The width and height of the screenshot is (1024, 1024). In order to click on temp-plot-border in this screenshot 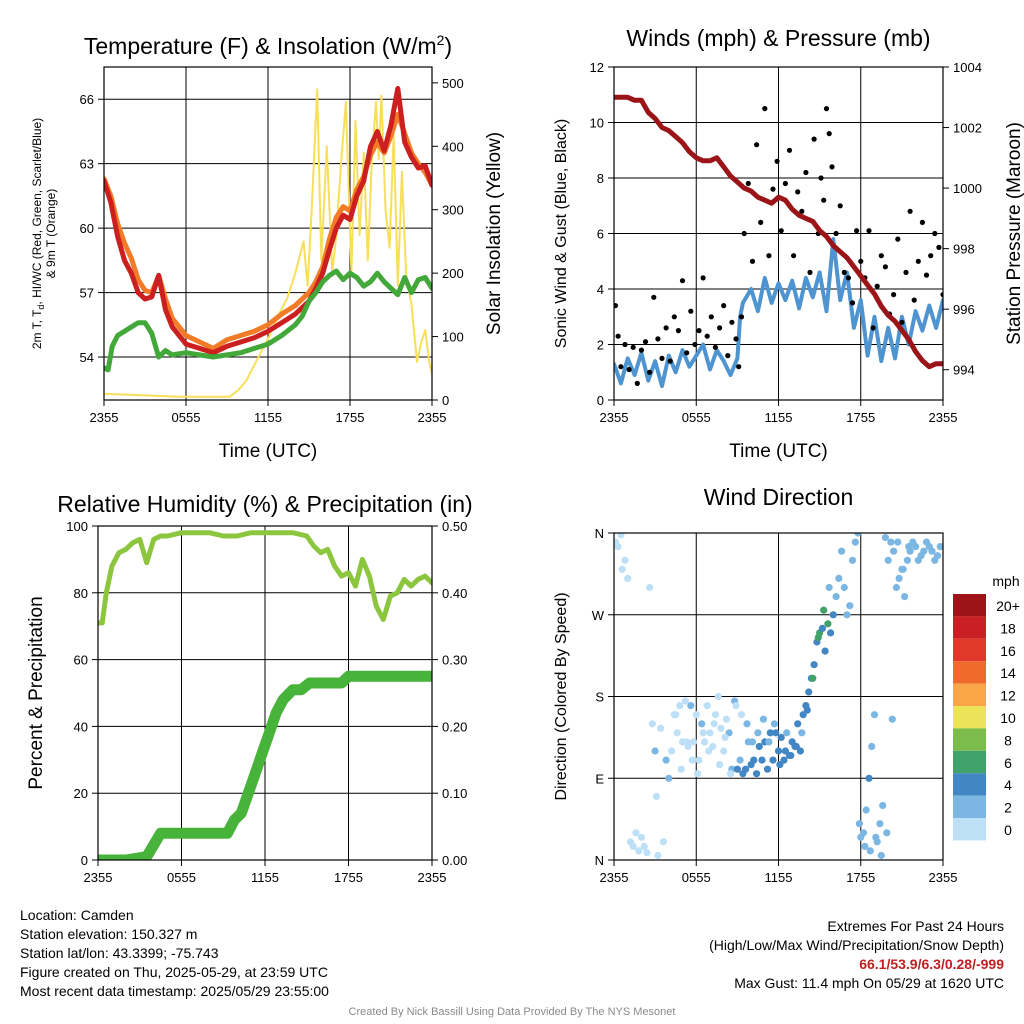, I will do `click(268, 233)`.